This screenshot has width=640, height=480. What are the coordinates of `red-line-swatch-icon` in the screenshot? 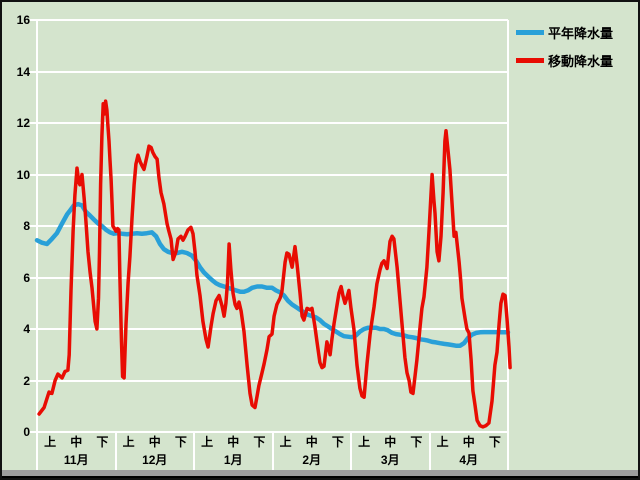 It's located at (530, 60).